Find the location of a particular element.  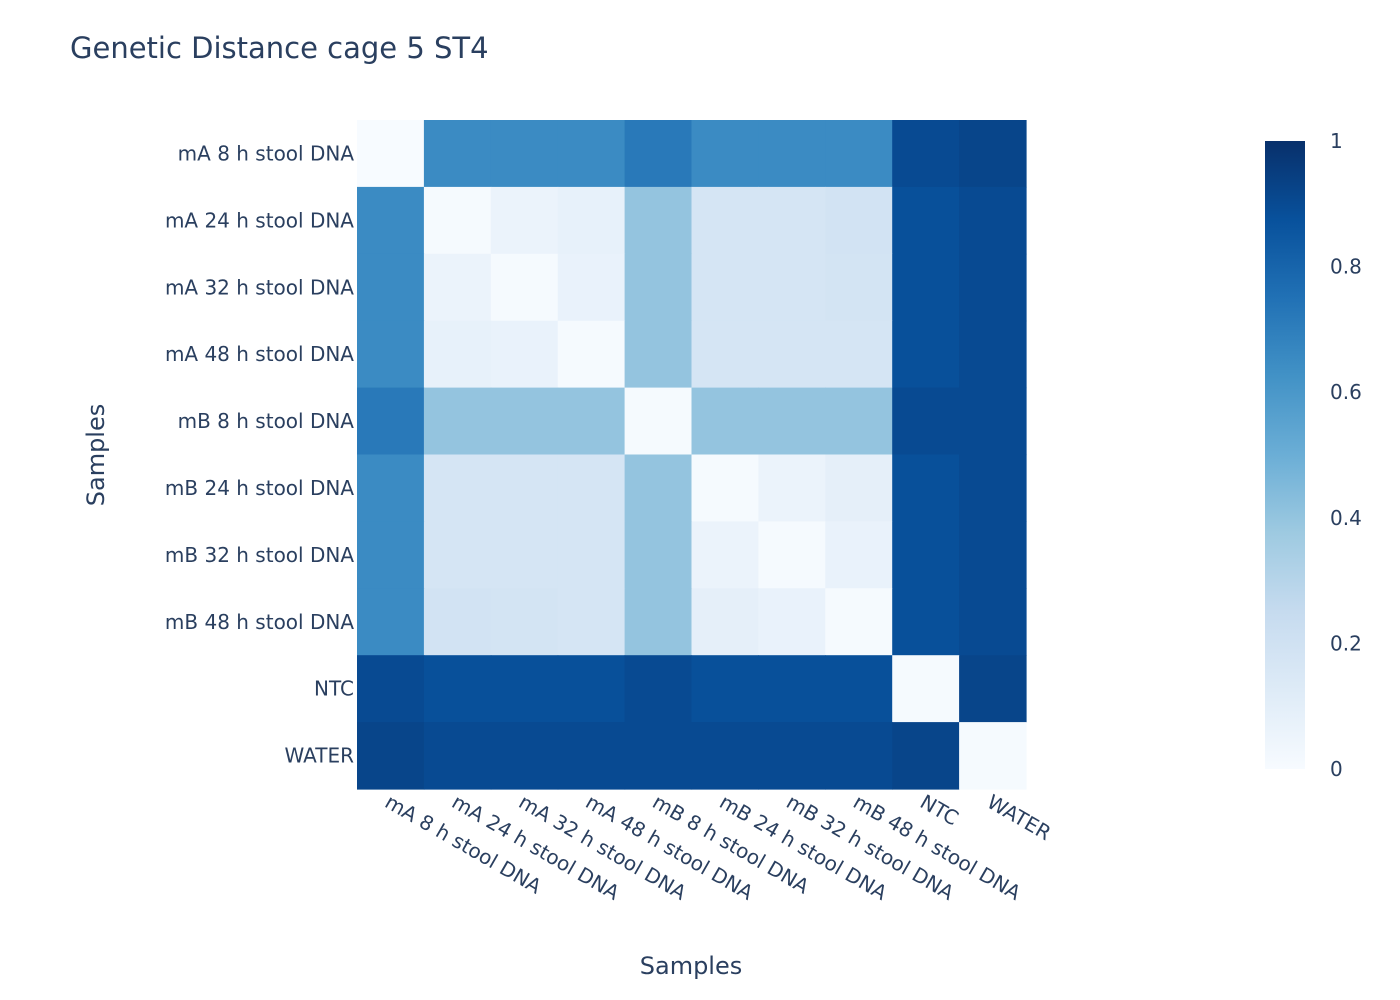

heatmap-cell-mb-8-h-stool-dna-ma-24-h-stool-dna is located at coordinates (457, 421).